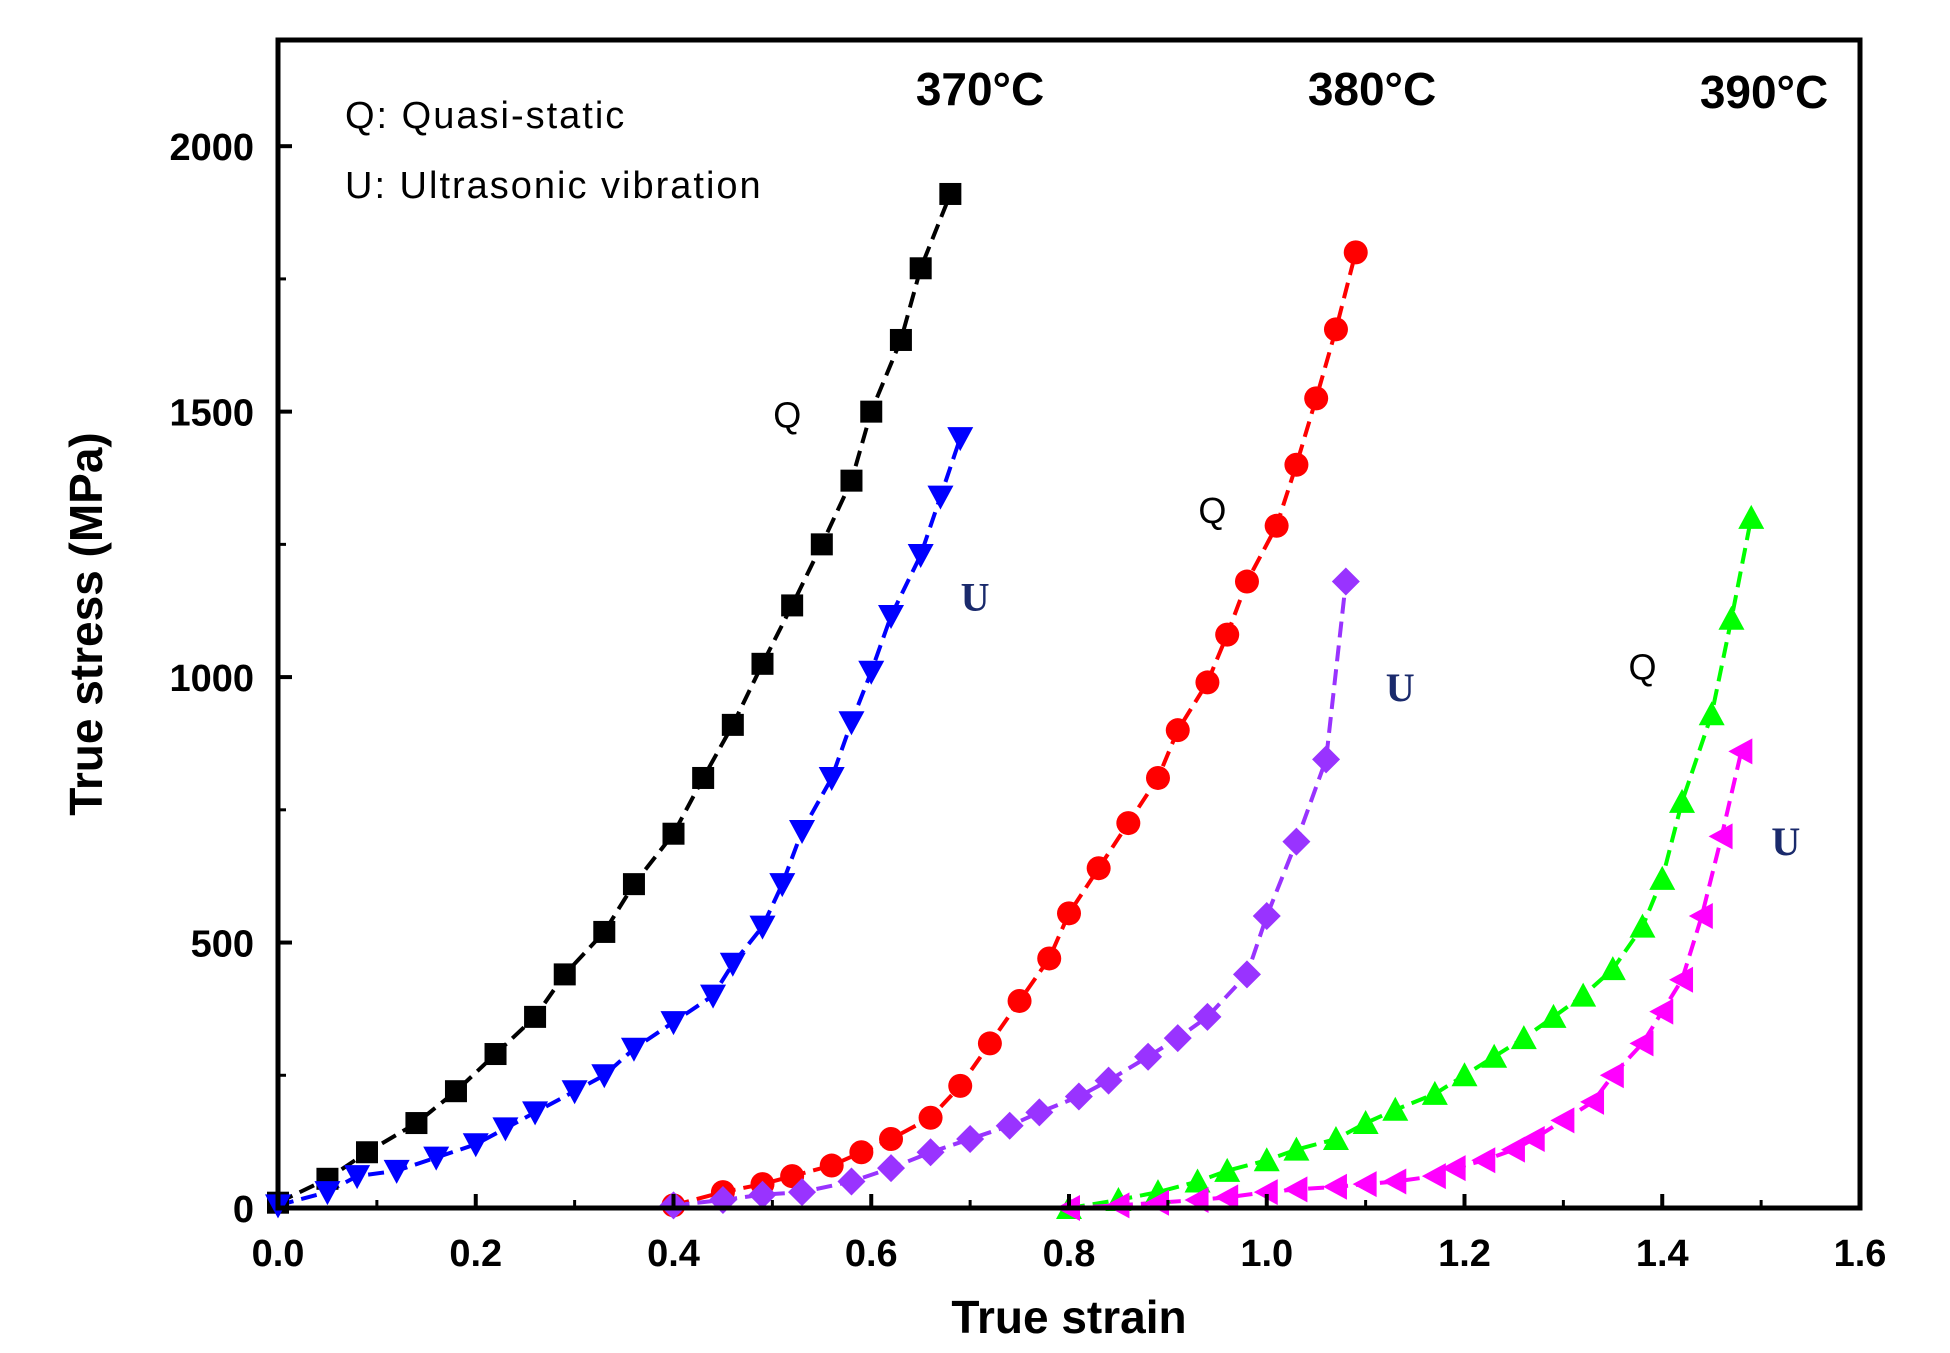 This screenshot has width=1950, height=1353. I want to click on y-tick-label: 1500, so click(211, 414).